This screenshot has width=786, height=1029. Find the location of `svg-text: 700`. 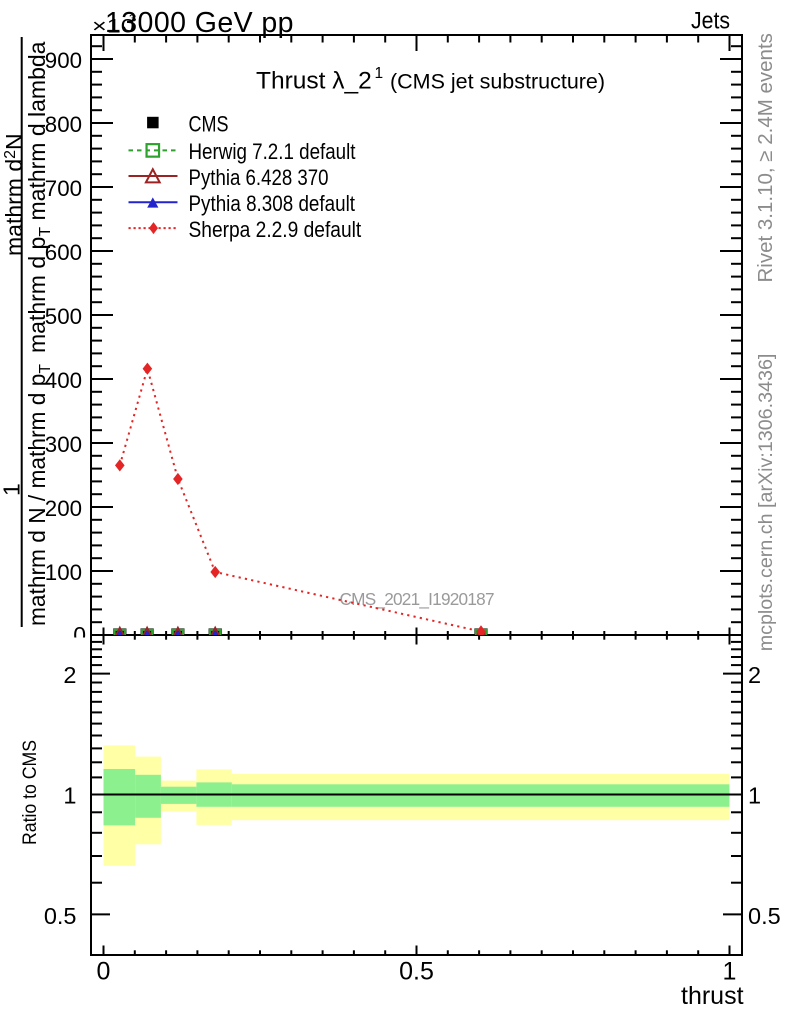

svg-text: 700 is located at coordinates (63, 188).